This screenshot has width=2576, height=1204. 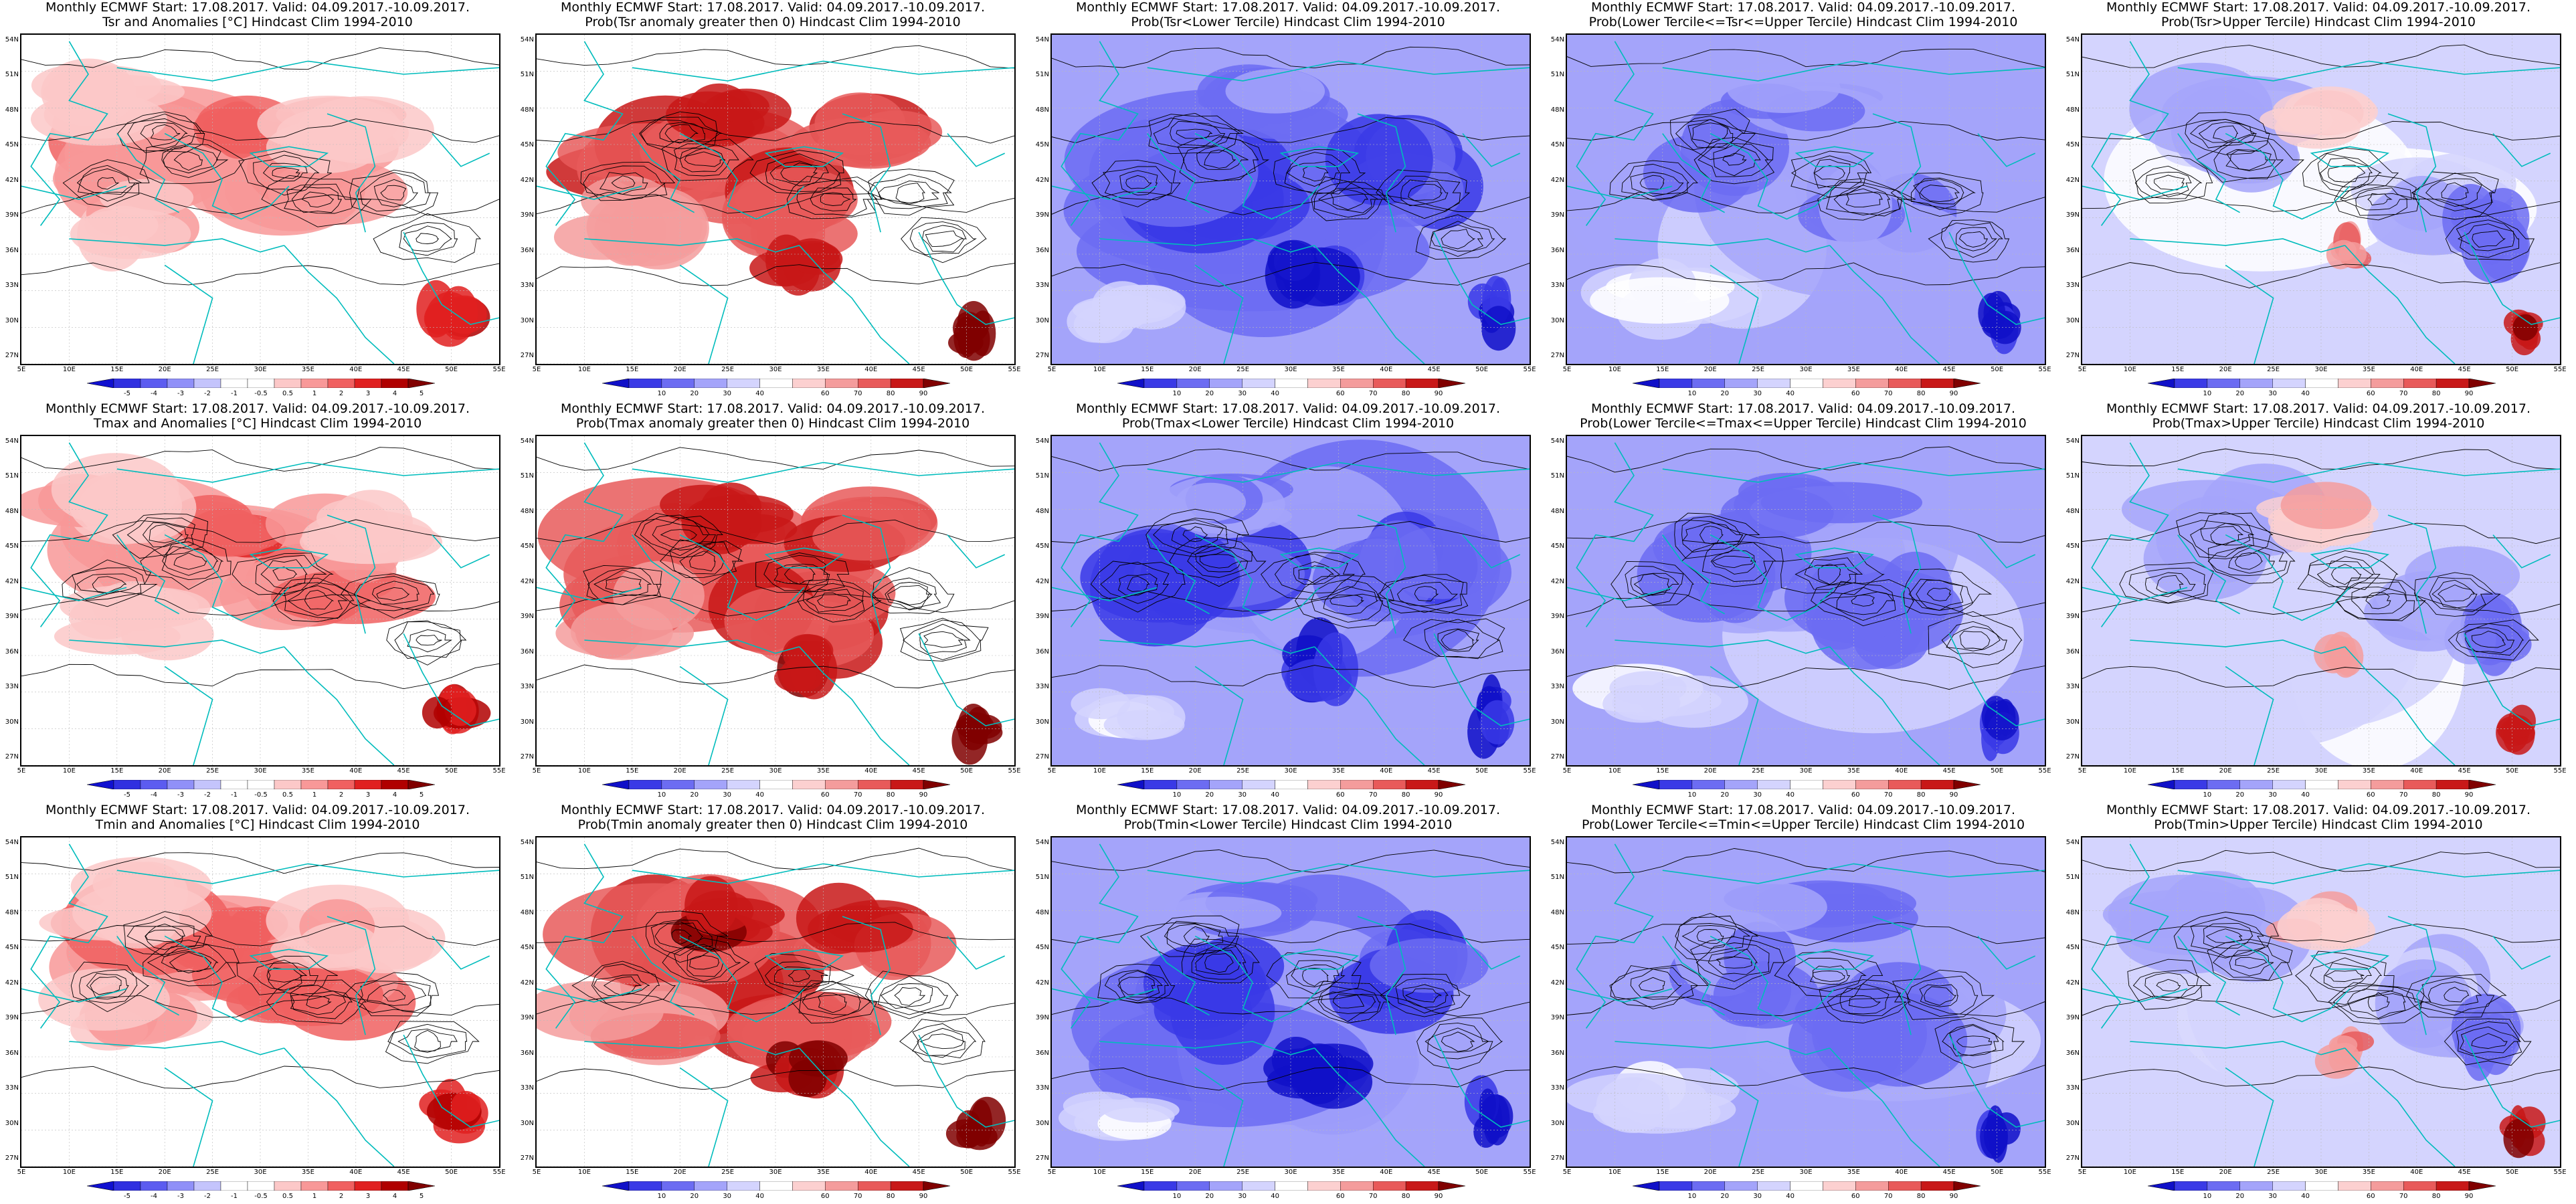 What do you see at coordinates (287, 393) in the screenshot?
I see `colorbar-tick-label: 0.5` at bounding box center [287, 393].